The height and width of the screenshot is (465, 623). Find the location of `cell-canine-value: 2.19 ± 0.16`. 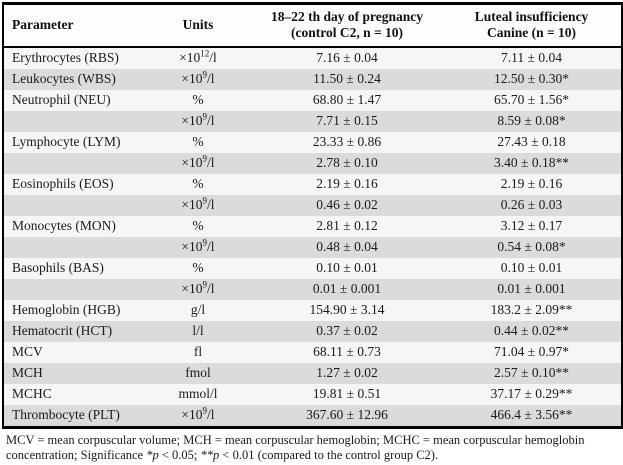

cell-canine-value: 2.19 ± 0.16 is located at coordinates (532, 184).